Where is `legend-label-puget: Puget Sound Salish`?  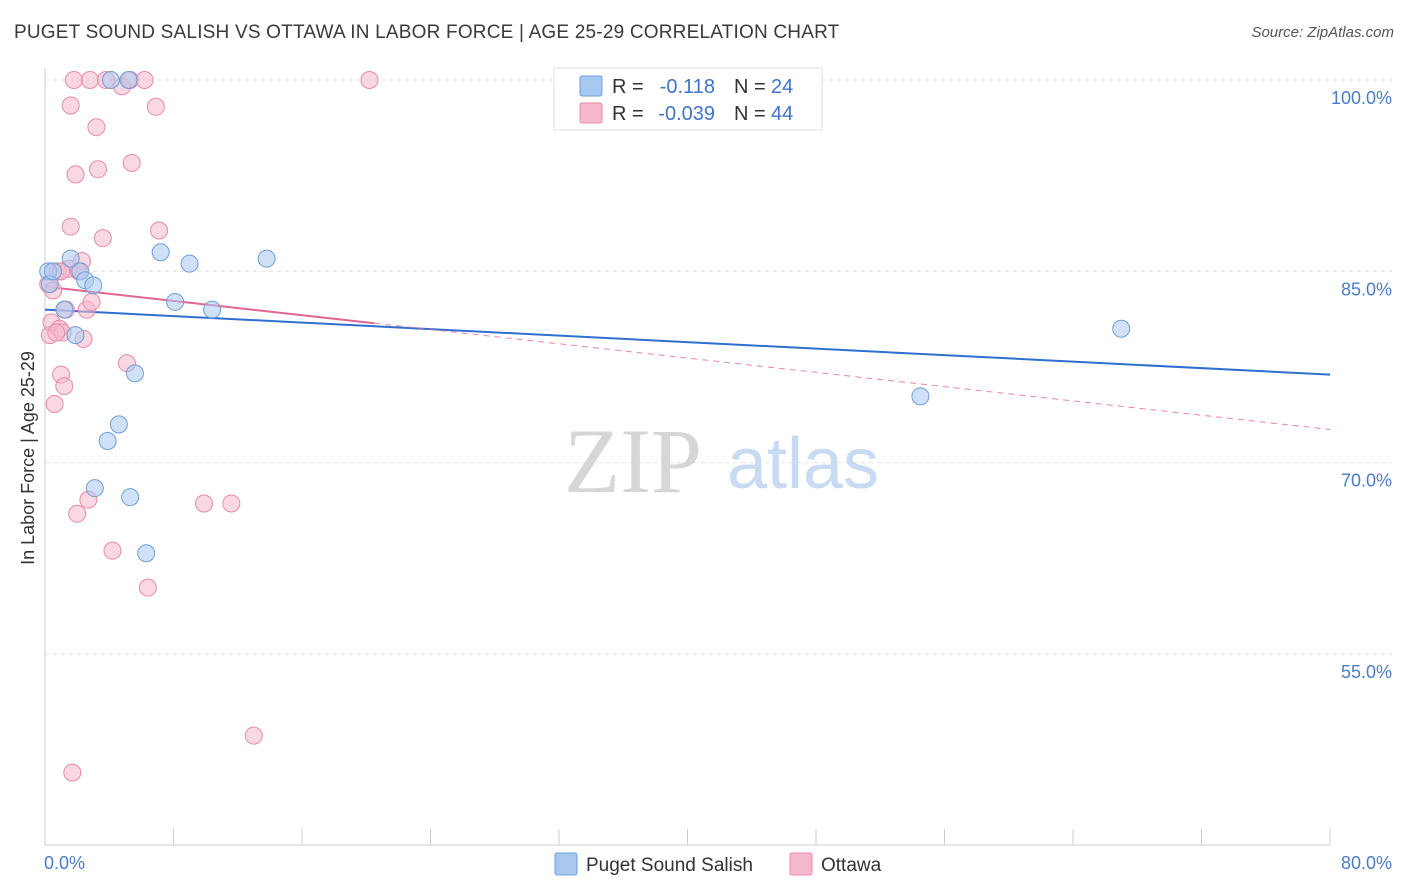
legend-label-puget: Puget Sound Salish is located at coordinates (669, 865).